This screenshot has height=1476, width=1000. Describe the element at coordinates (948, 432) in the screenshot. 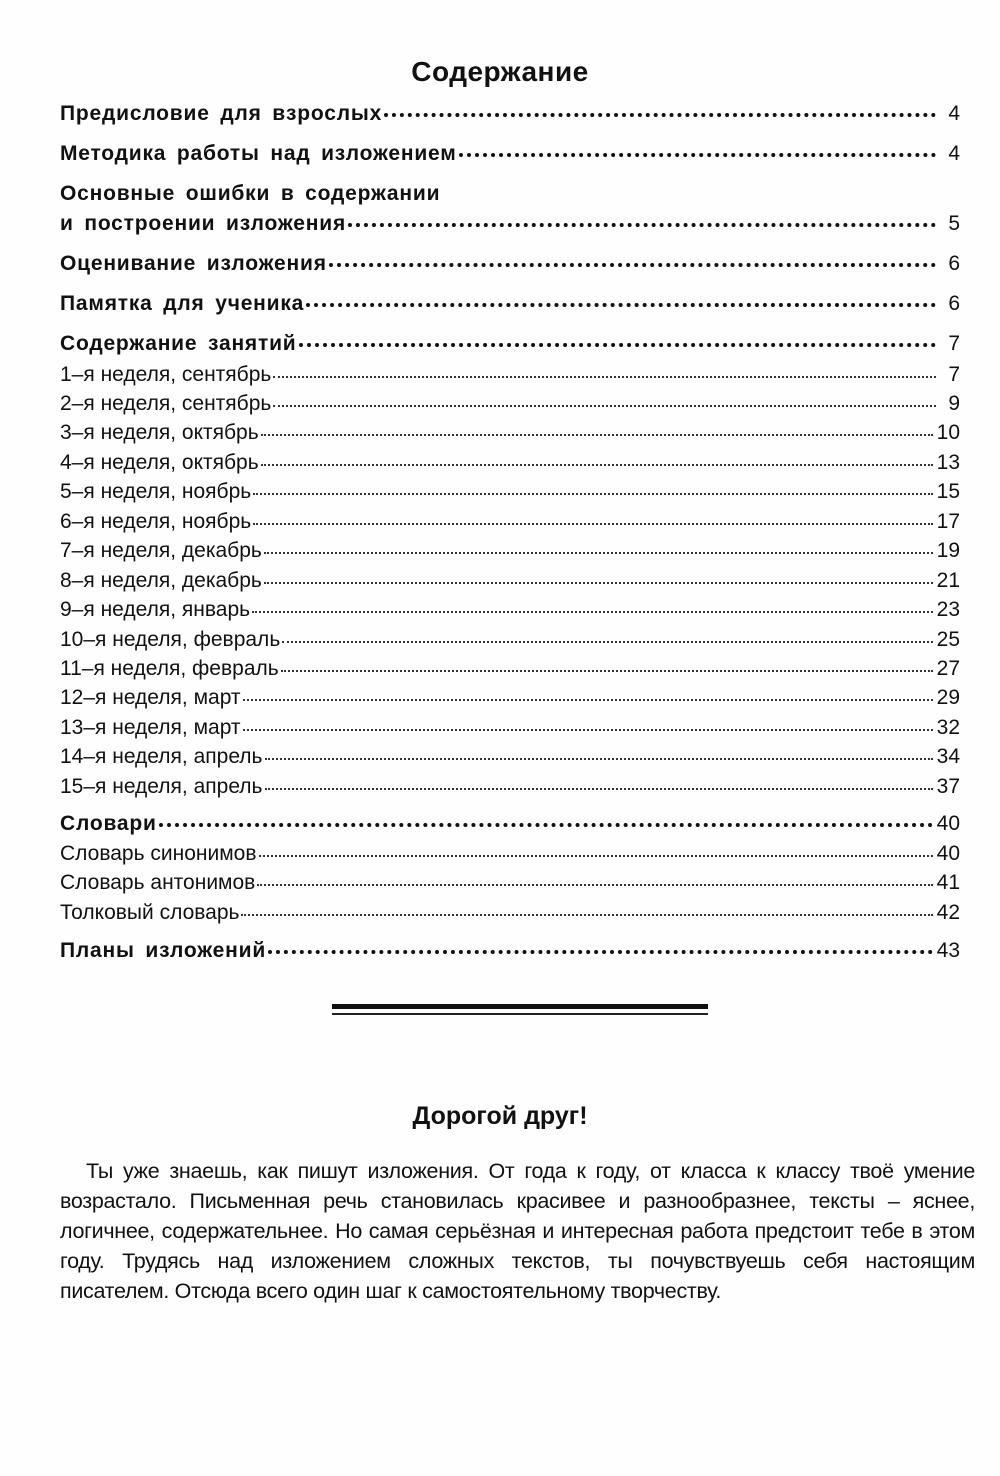

I see `toc-entry-page: 10` at that location.